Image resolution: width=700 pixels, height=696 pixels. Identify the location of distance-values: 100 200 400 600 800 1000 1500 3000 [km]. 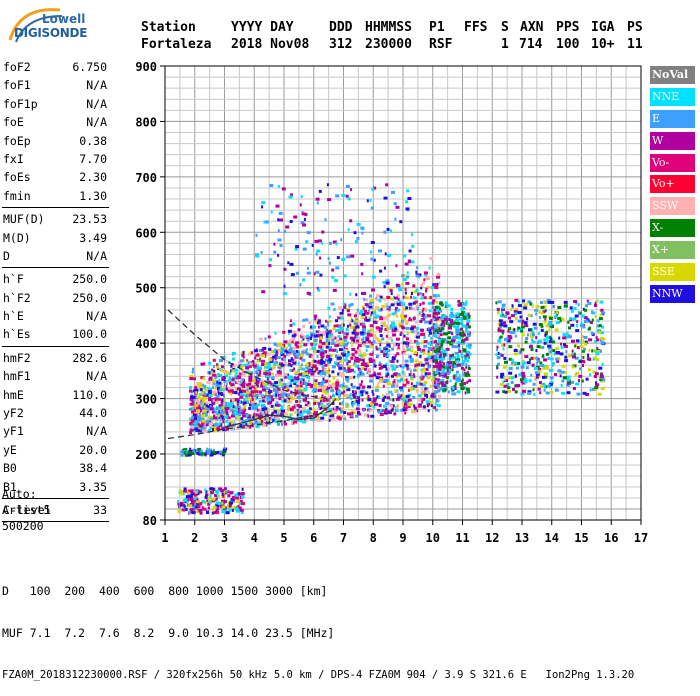
(178, 591).